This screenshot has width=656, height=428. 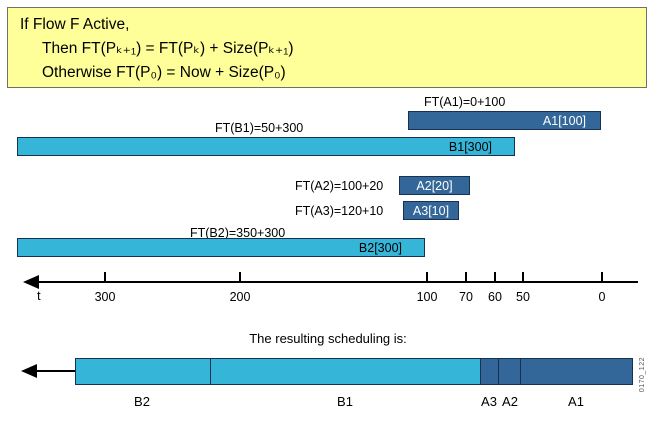 What do you see at coordinates (143, 371) in the screenshot?
I see `schedule-segment-b2` at bounding box center [143, 371].